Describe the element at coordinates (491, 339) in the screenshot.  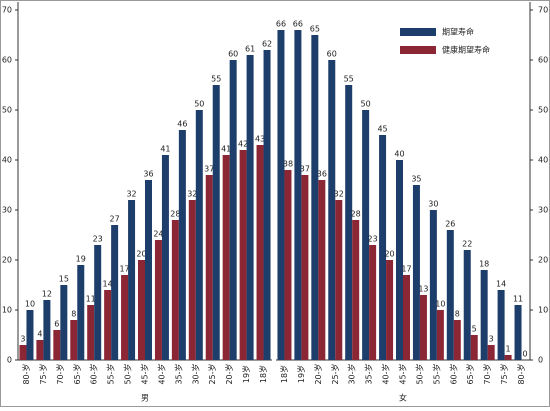
I see `data-label: 3` at that location.